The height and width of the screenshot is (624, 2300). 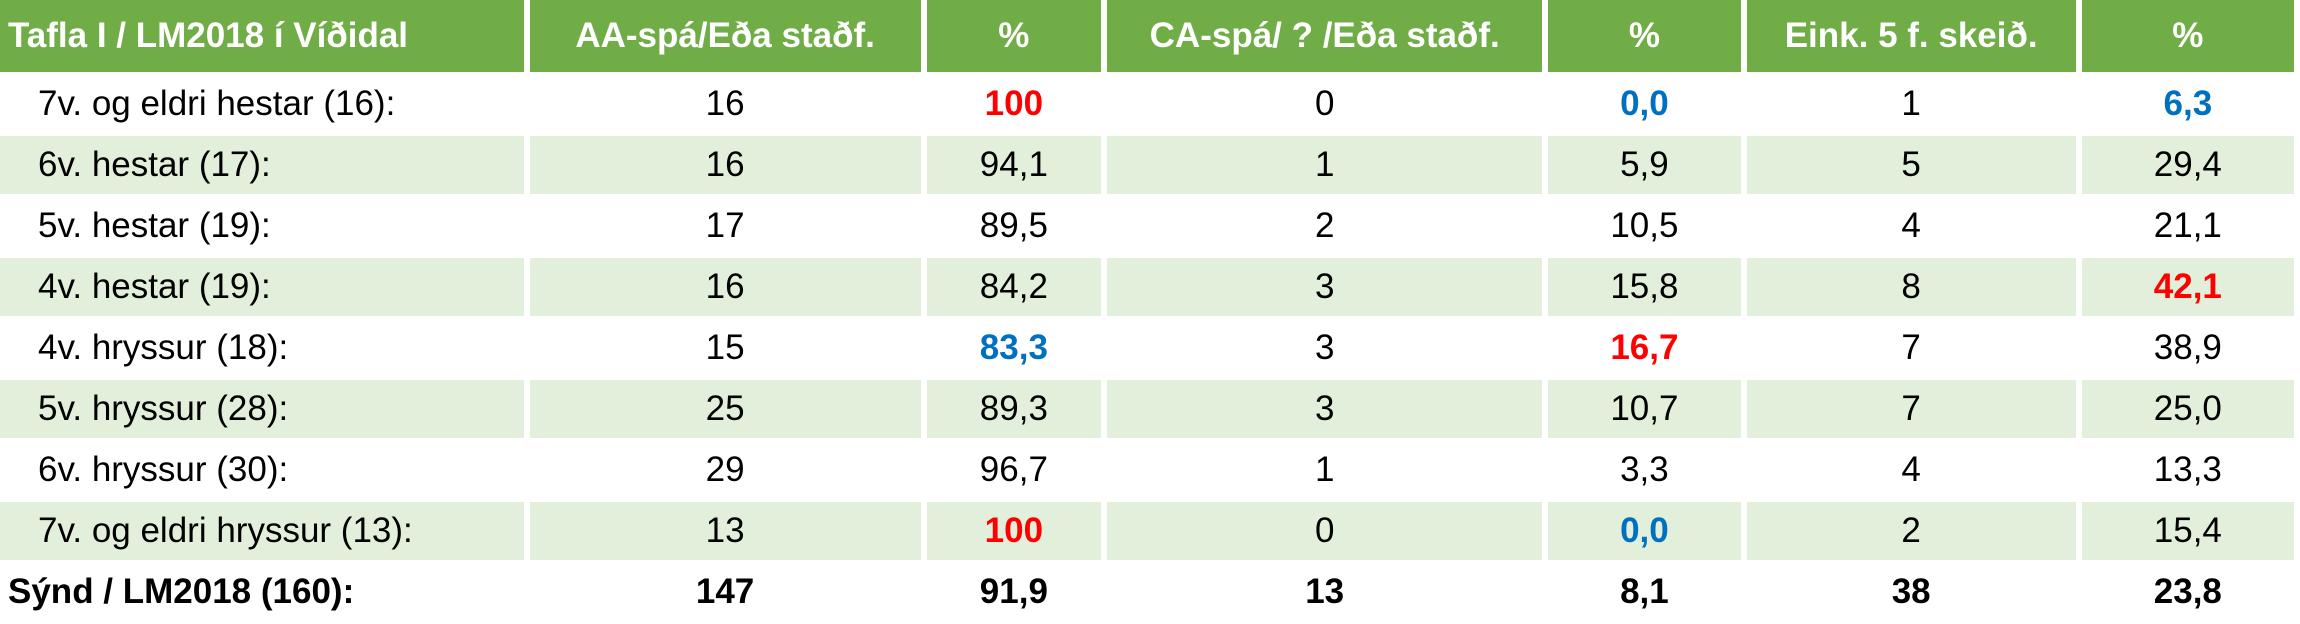 What do you see at coordinates (1013, 469) in the screenshot?
I see `cell-aa-percent: 96,7` at bounding box center [1013, 469].